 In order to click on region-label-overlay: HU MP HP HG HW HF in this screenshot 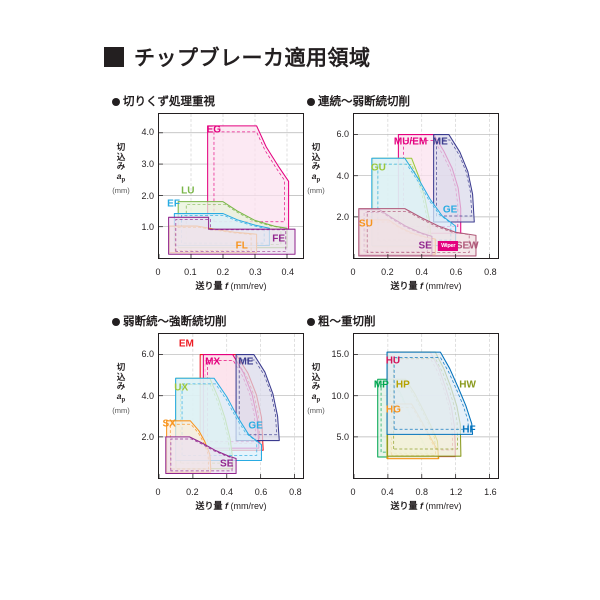, I will do `click(426, 406)`.